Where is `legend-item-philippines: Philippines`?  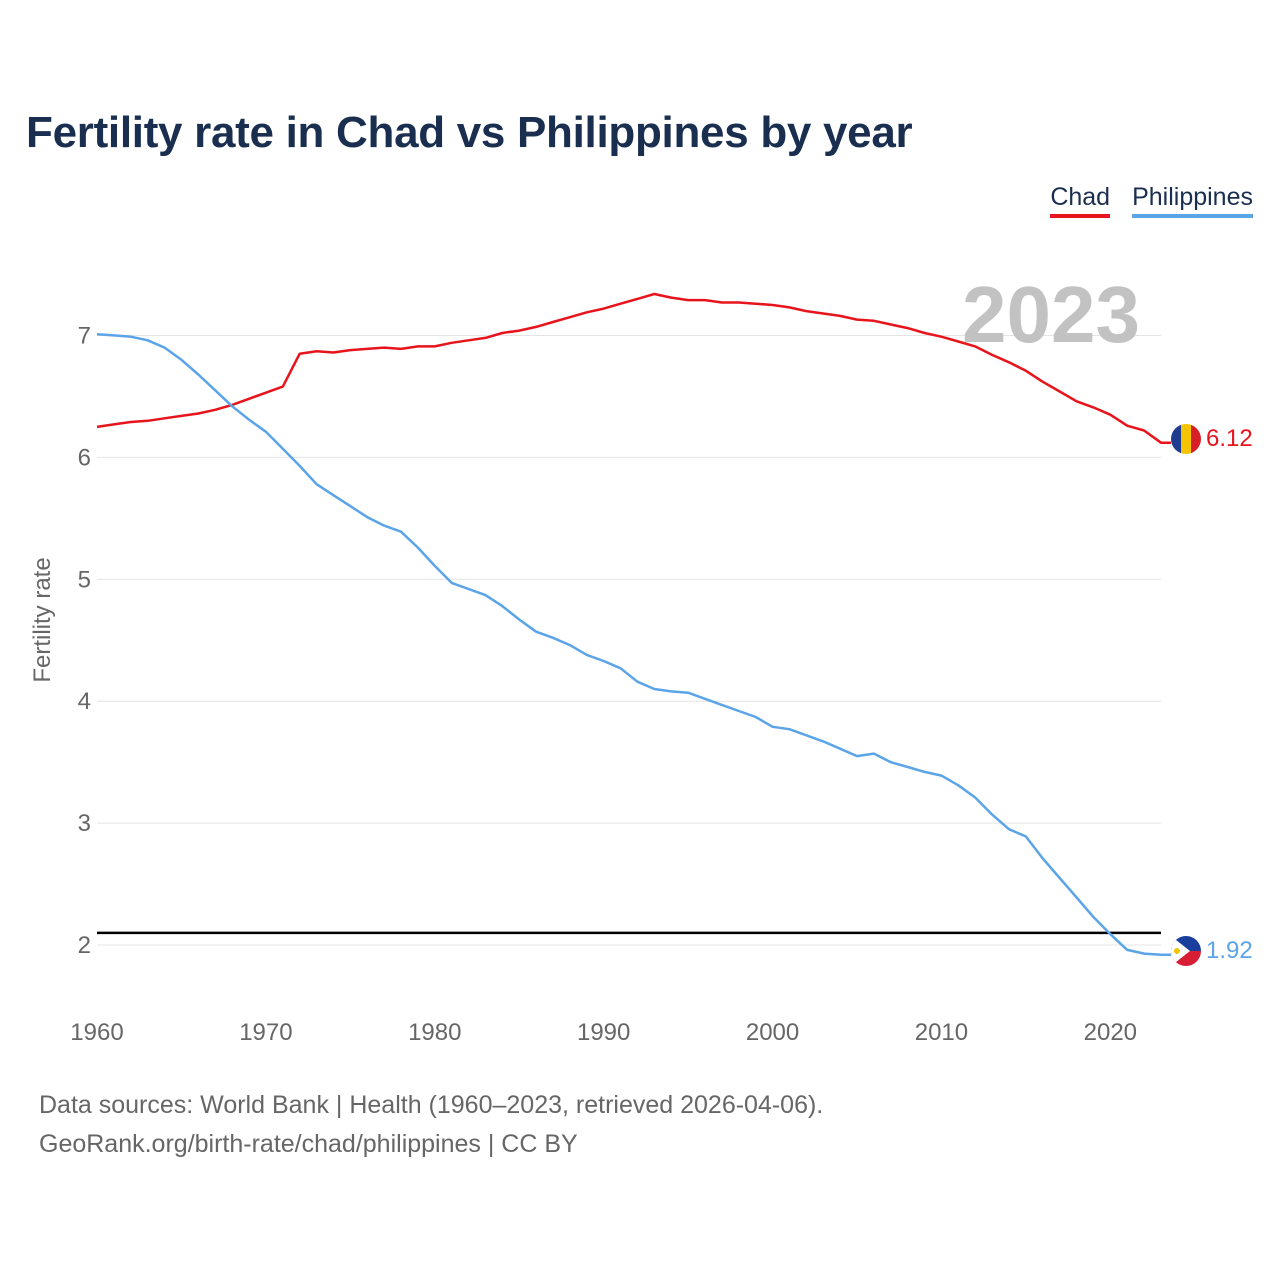
legend-item-philippines: Philippines is located at coordinates (1192, 200).